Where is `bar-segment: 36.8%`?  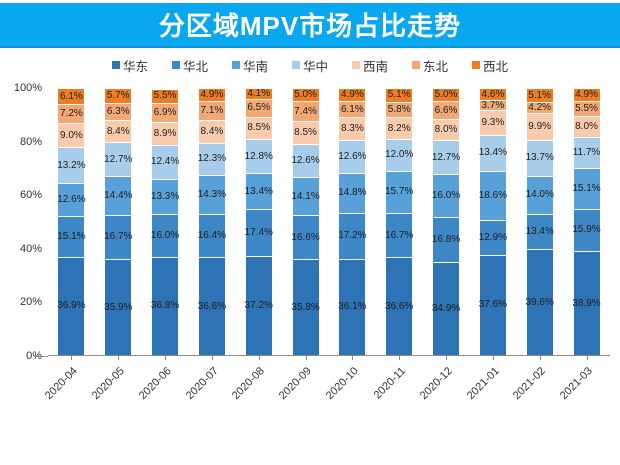 bar-segment: 36.8% is located at coordinates (165, 305).